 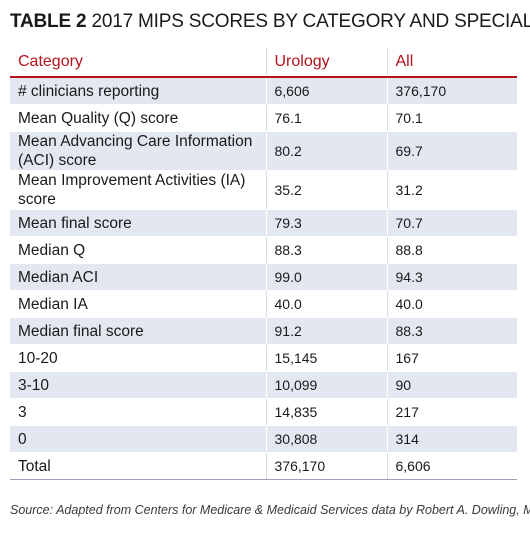 I want to click on table-number: TABLE 2, so click(x=48, y=21).